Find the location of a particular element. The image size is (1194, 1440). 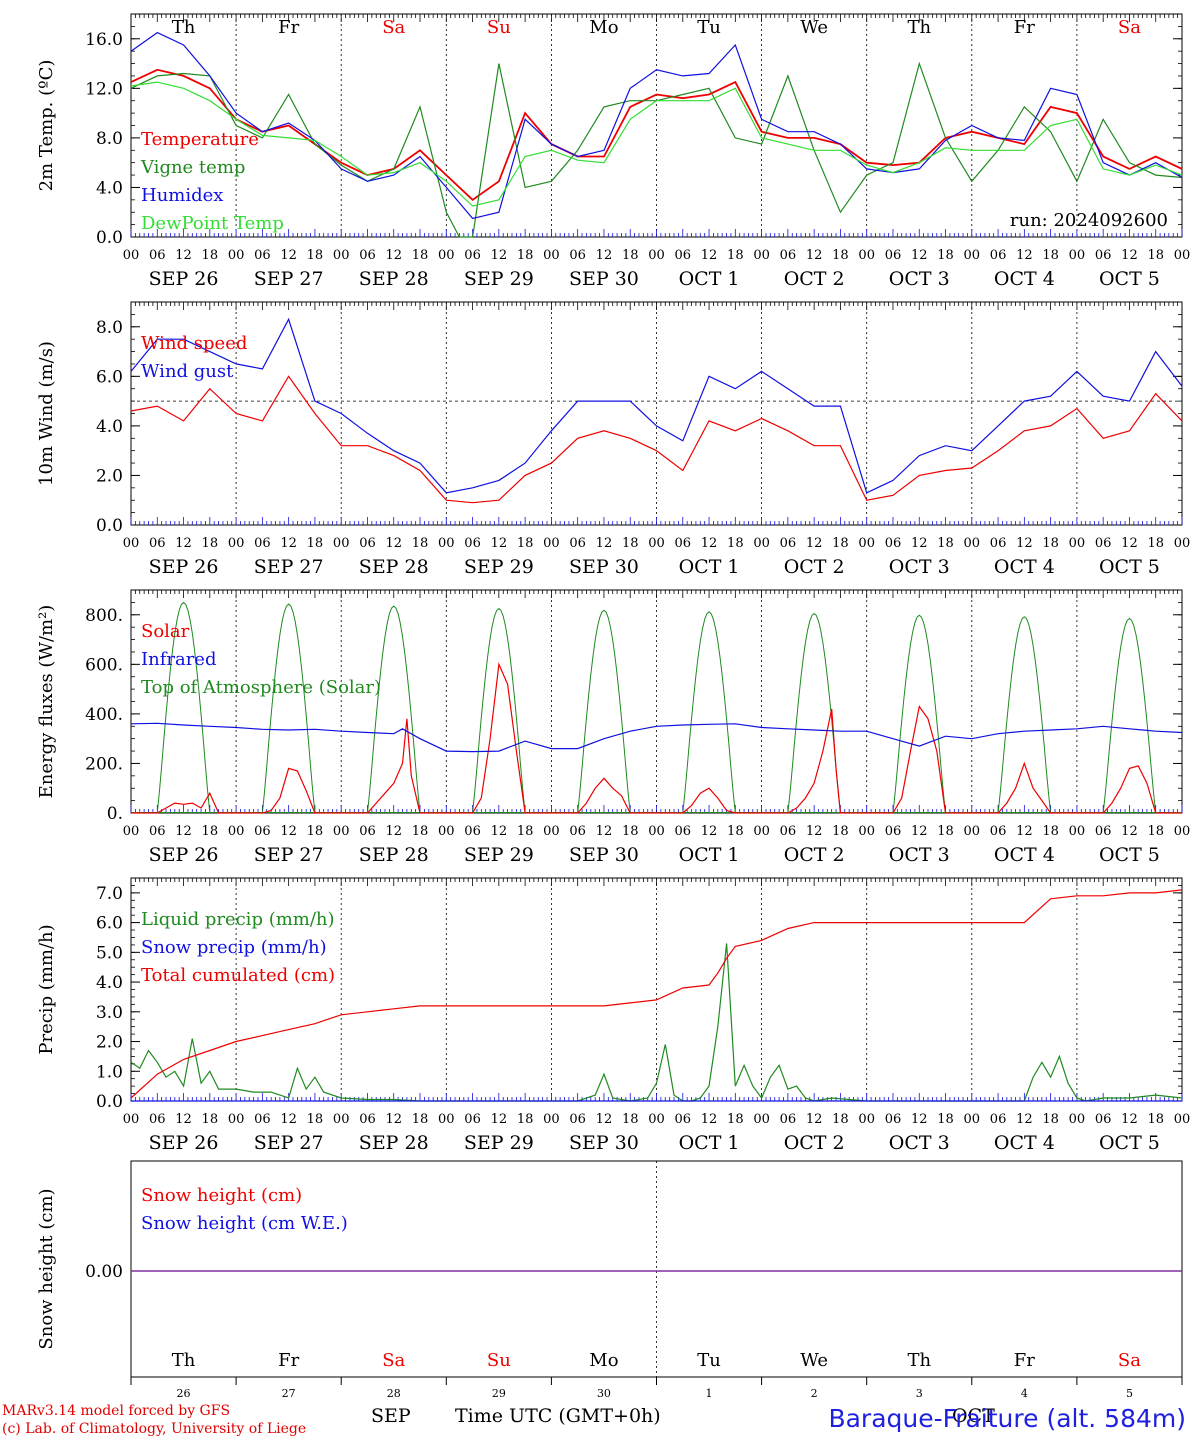

y-tick-label: 12.0 is located at coordinates (104, 89).